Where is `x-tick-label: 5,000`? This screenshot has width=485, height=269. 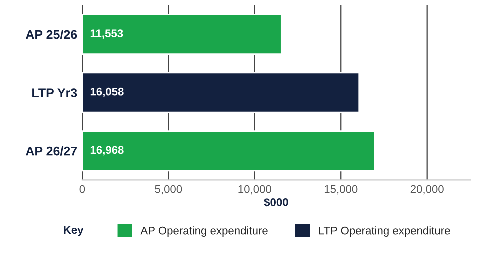
x-tick-label: 5,000 is located at coordinates (168, 190).